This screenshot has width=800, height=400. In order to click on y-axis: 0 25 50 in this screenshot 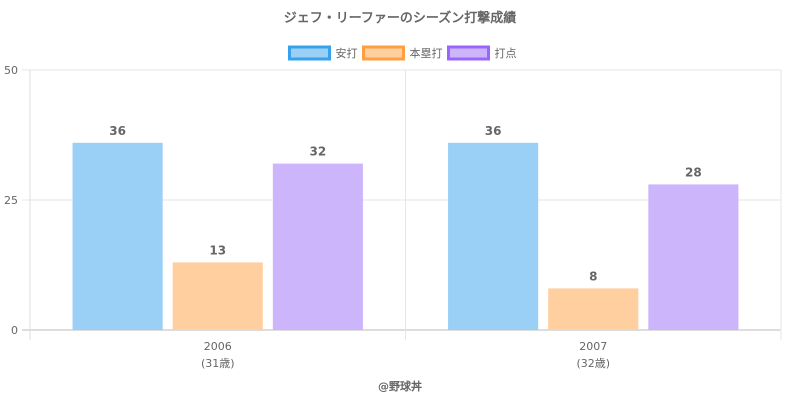, I will do `click(11, 200)`.